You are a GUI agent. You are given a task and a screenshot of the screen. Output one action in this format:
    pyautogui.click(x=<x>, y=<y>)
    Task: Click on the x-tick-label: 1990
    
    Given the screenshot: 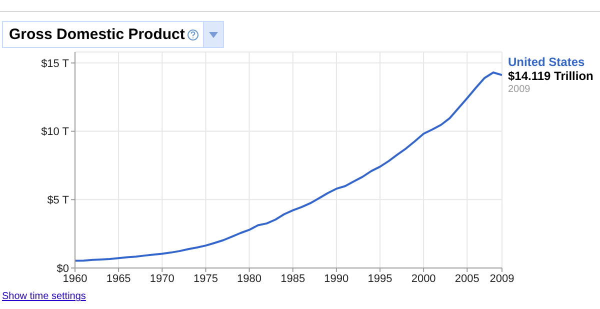 What is the action you would take?
    pyautogui.click(x=336, y=278)
    